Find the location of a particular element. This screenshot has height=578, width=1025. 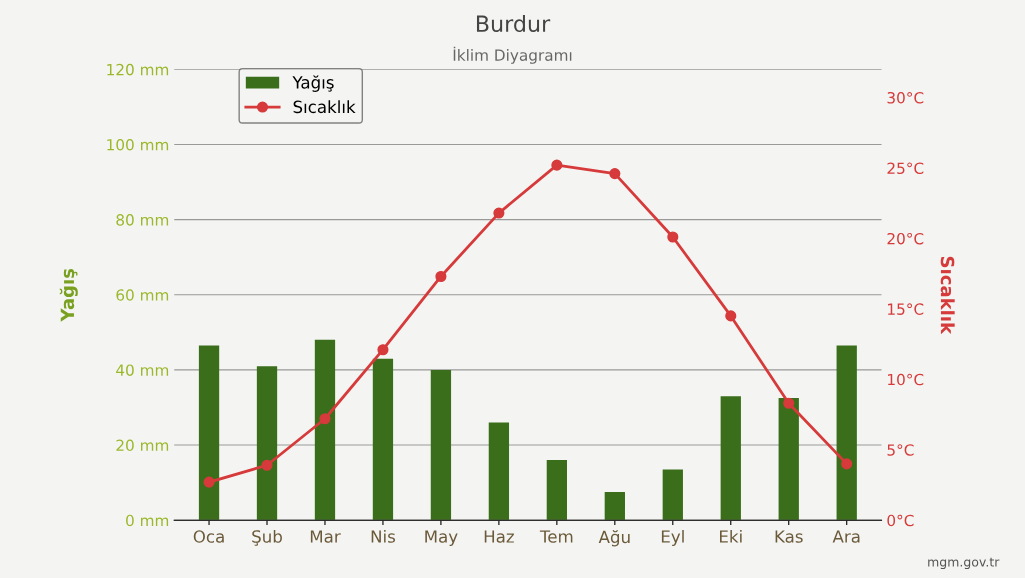

y2-tick-label: 5°C is located at coordinates (900, 450).